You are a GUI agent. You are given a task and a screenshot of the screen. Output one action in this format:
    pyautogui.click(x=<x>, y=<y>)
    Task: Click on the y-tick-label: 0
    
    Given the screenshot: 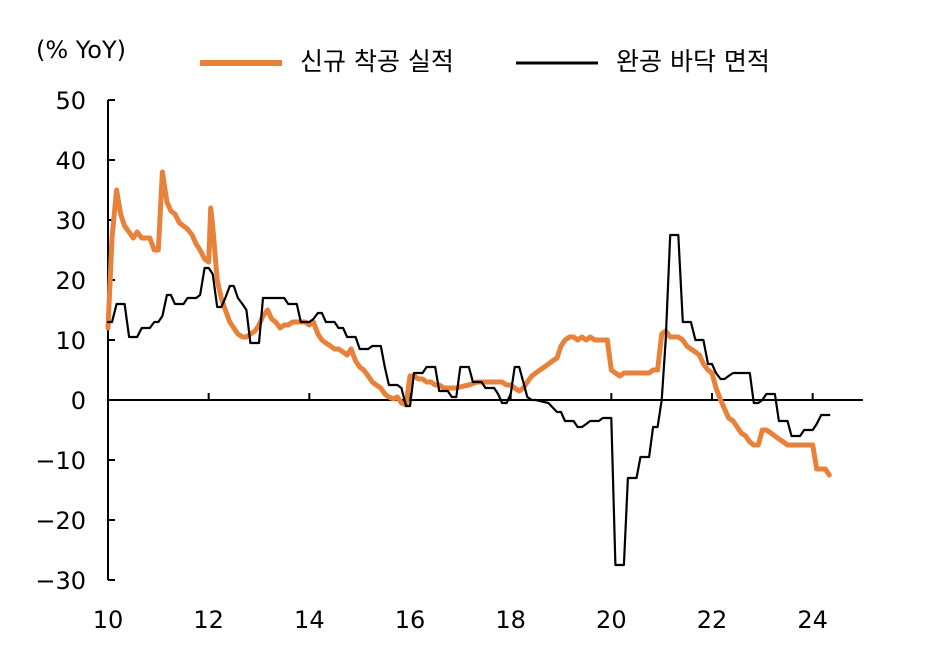 What is the action you would take?
    pyautogui.click(x=78, y=401)
    